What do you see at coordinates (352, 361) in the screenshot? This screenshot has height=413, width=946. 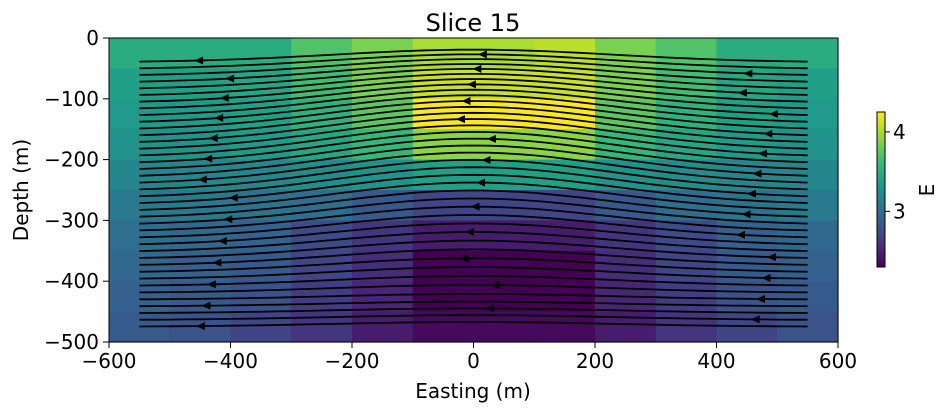 I see `x-tick-label: −200` at bounding box center [352, 361].